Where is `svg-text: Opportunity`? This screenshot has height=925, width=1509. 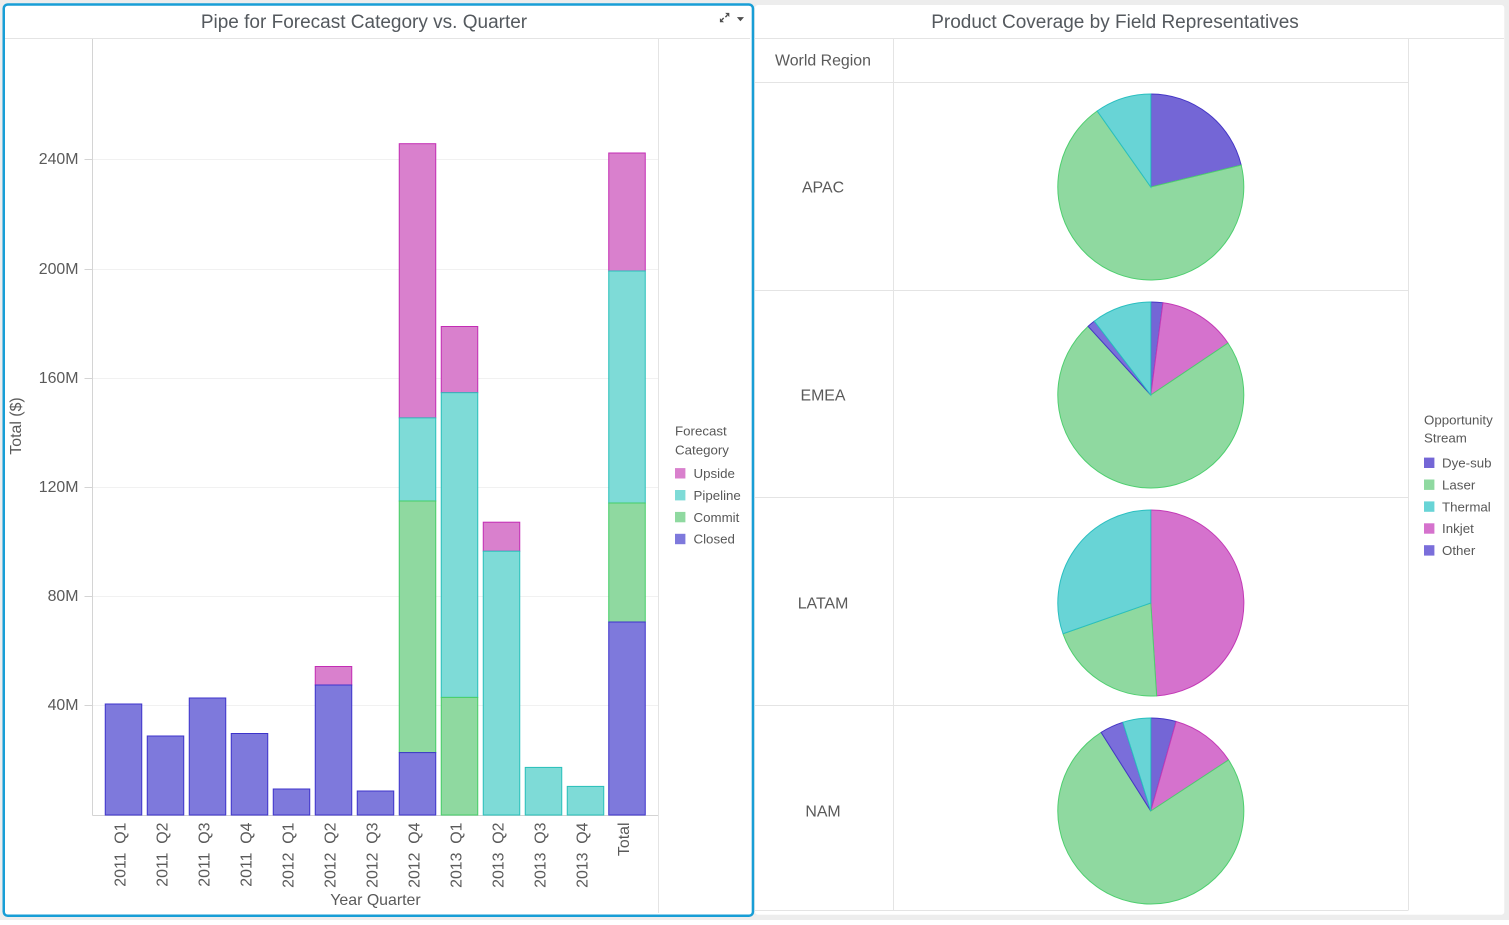
svg-text: Opportunity is located at coordinates (1458, 420).